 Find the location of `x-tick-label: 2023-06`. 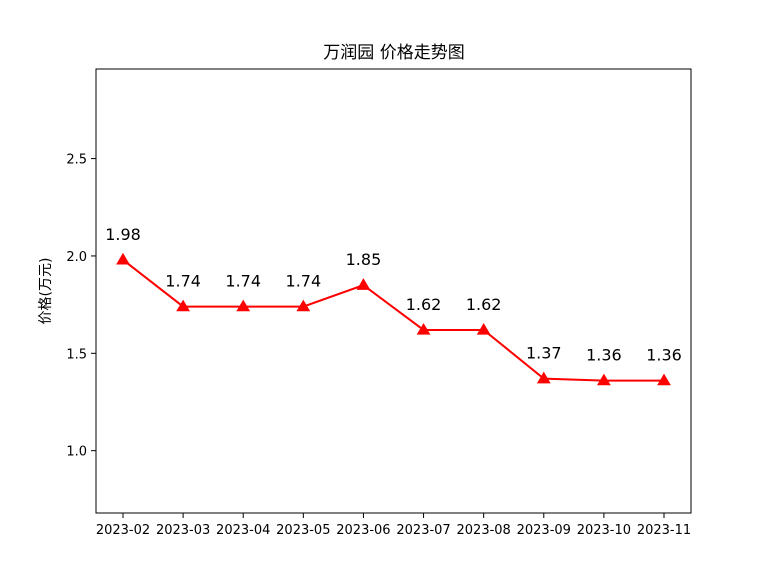

x-tick-label: 2023-06 is located at coordinates (363, 530).